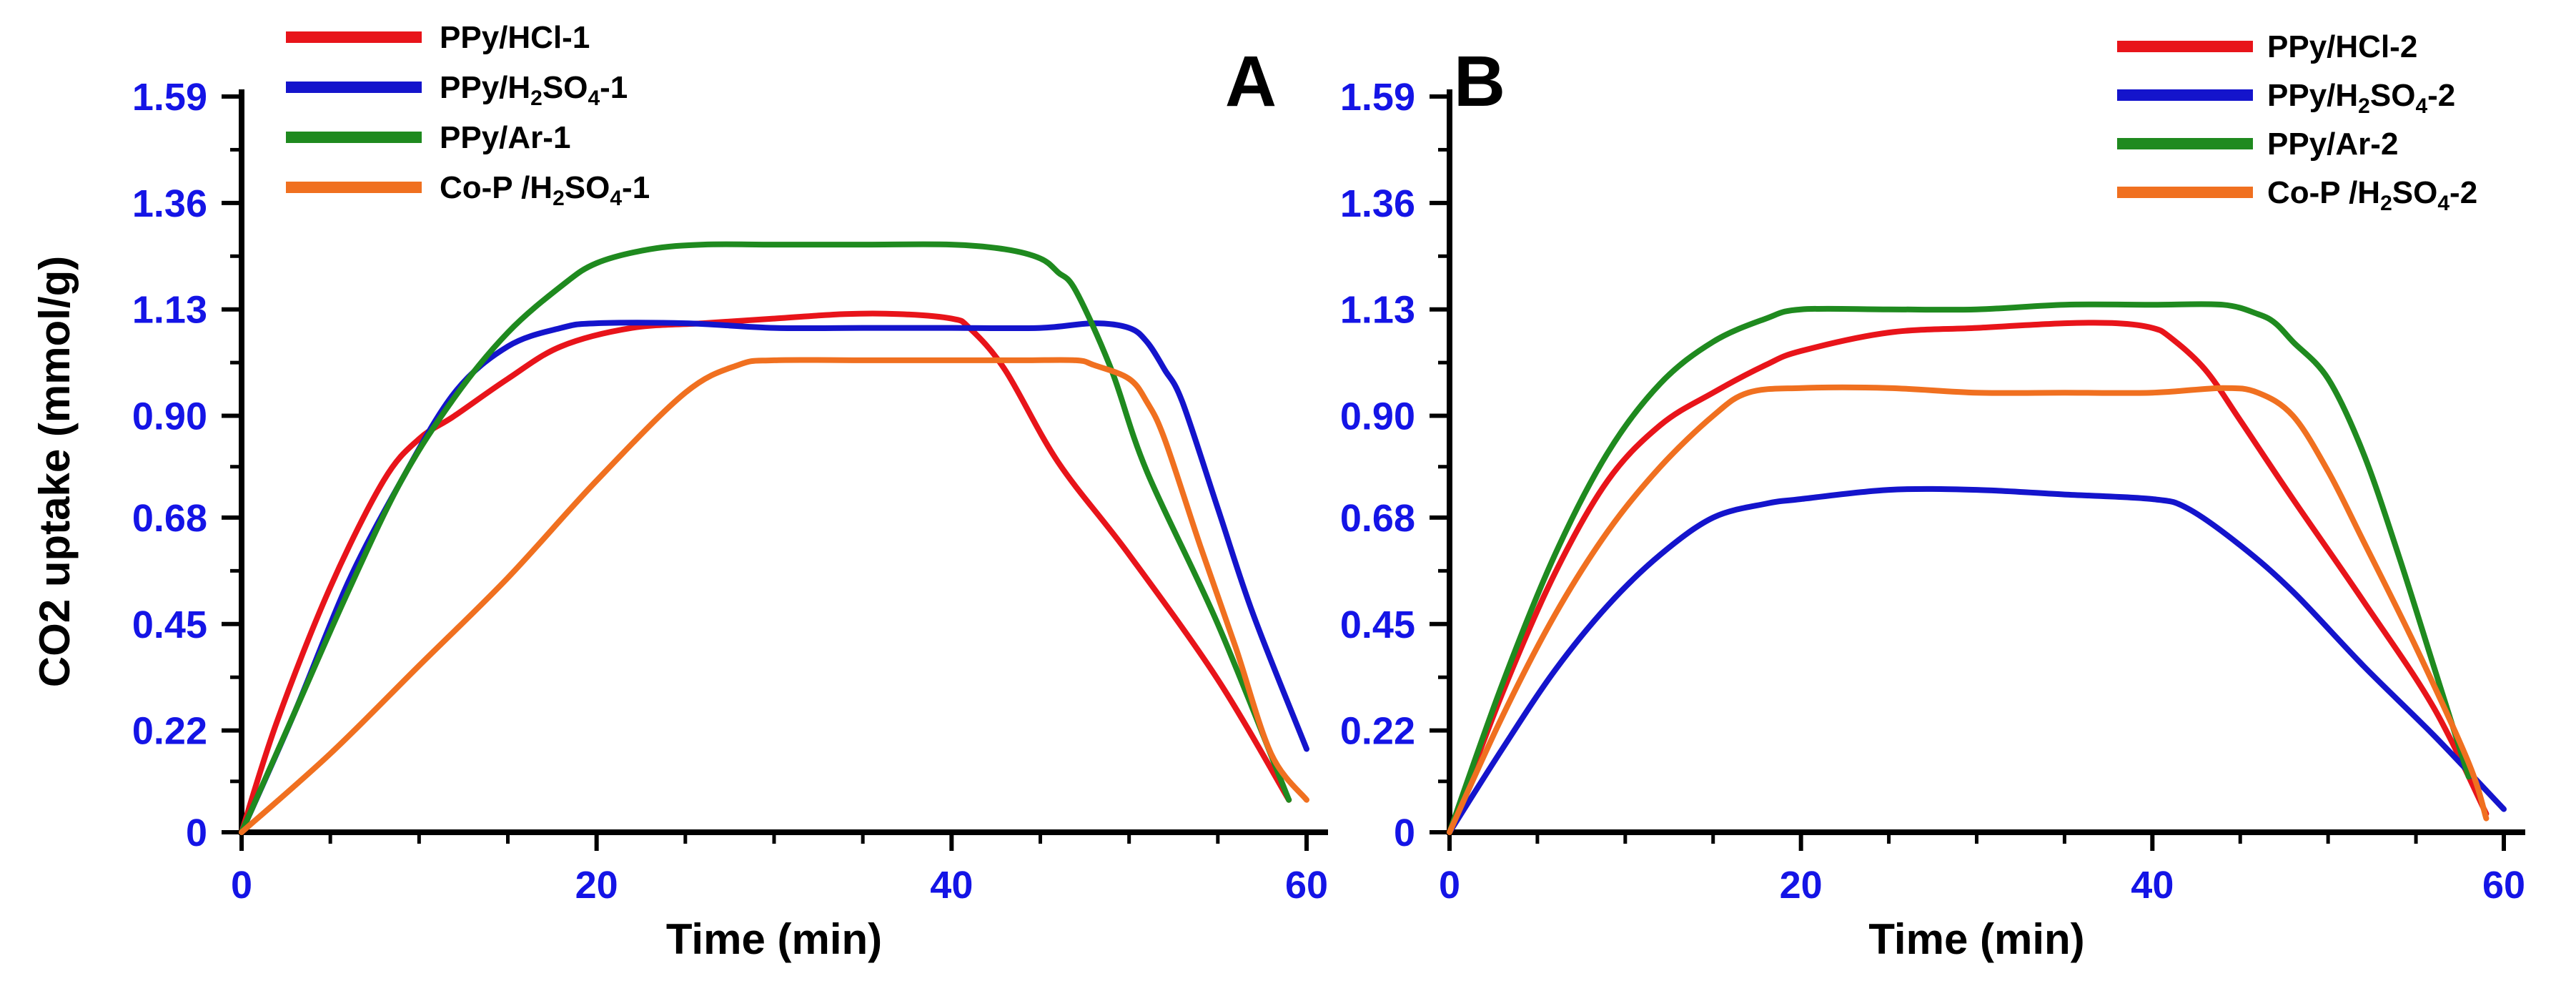  Describe the element at coordinates (2361, 98) in the screenshot. I see `legend-label: PPy/H2SO4-2` at that location.